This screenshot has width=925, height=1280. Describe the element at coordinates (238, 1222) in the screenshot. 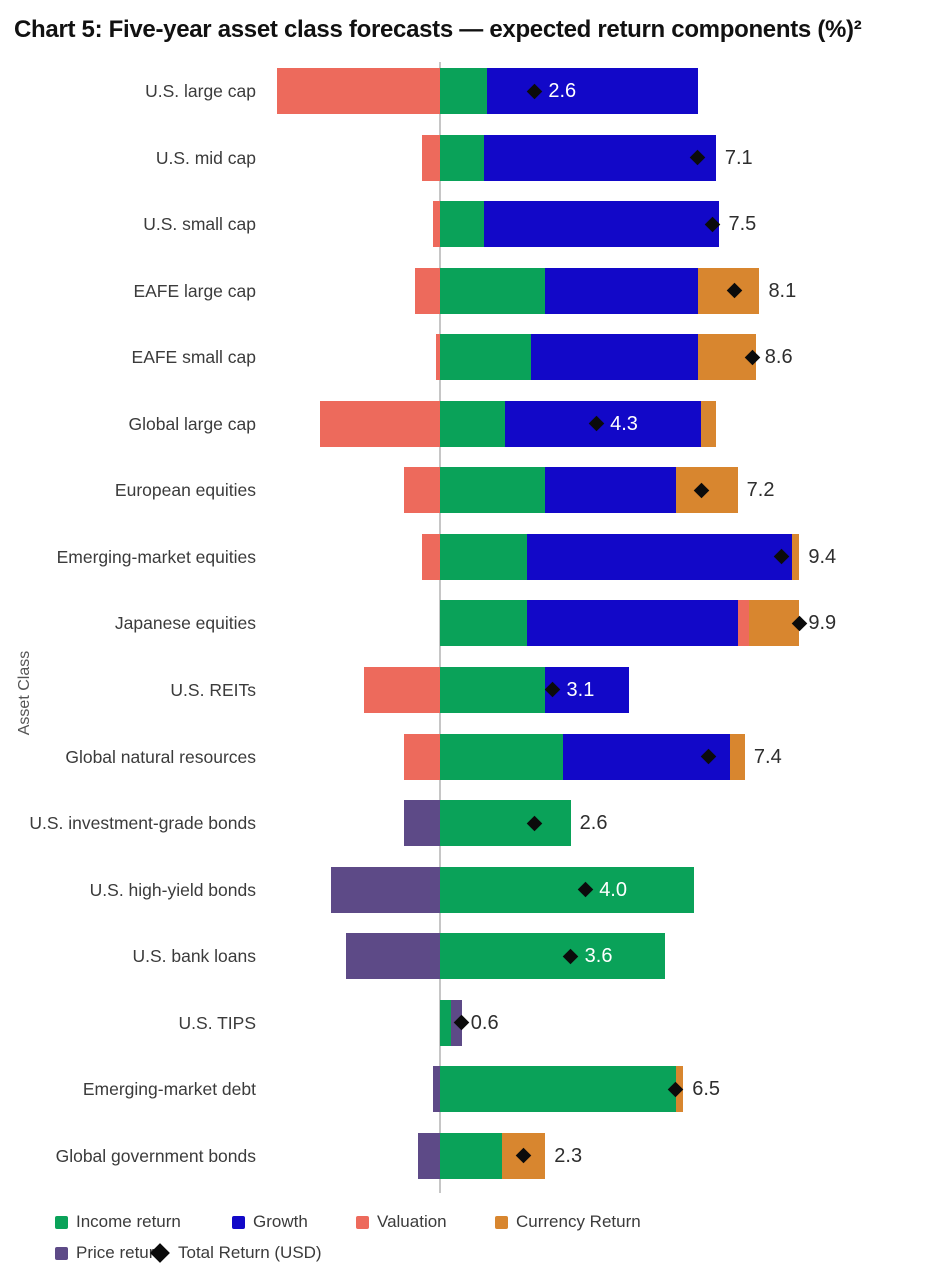

I see `growth-swatch-icon` at that location.